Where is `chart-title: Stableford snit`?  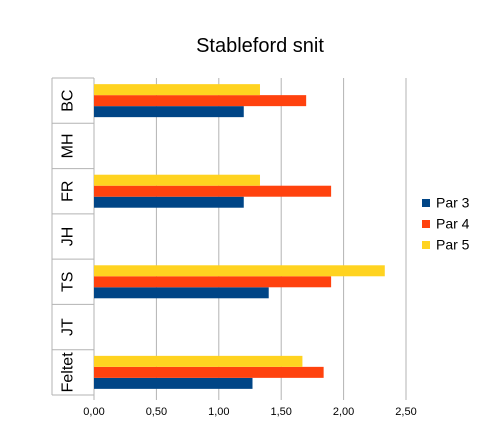
chart-title: Stableford snit is located at coordinates (260, 46).